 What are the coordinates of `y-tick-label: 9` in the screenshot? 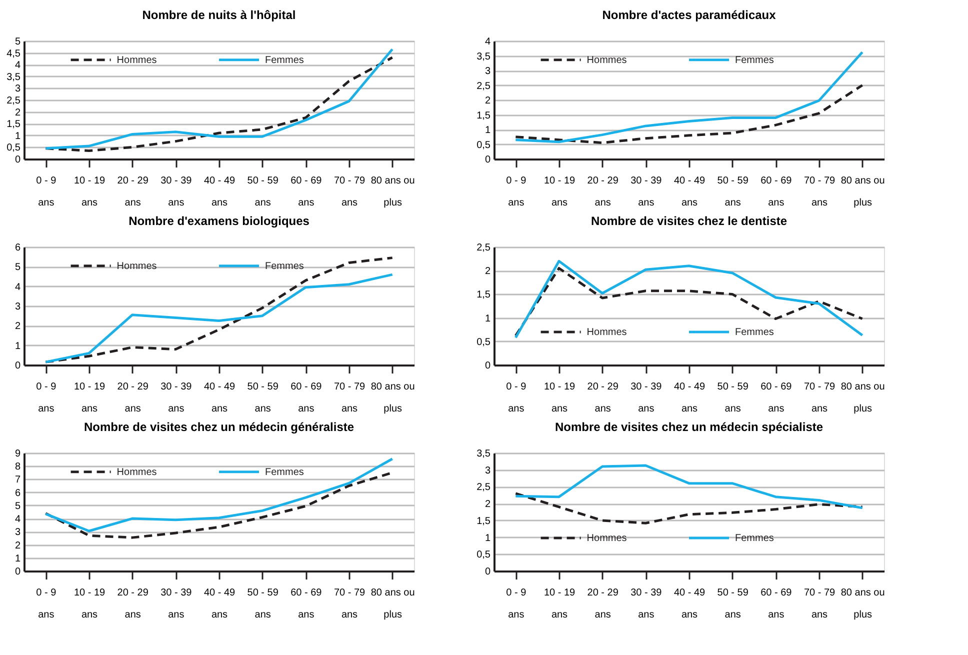 It's located at (17, 454).